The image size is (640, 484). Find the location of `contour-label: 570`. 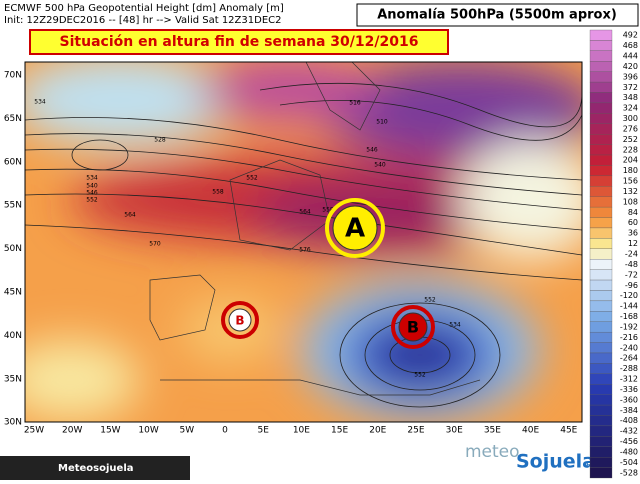

contour-label: 570 is located at coordinates (155, 244).